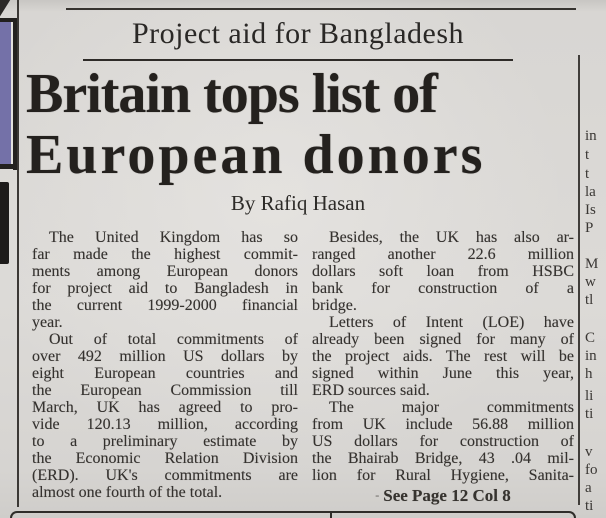  What do you see at coordinates (443, 254) in the screenshot?
I see `body-line: ranged another 22.6 million` at bounding box center [443, 254].